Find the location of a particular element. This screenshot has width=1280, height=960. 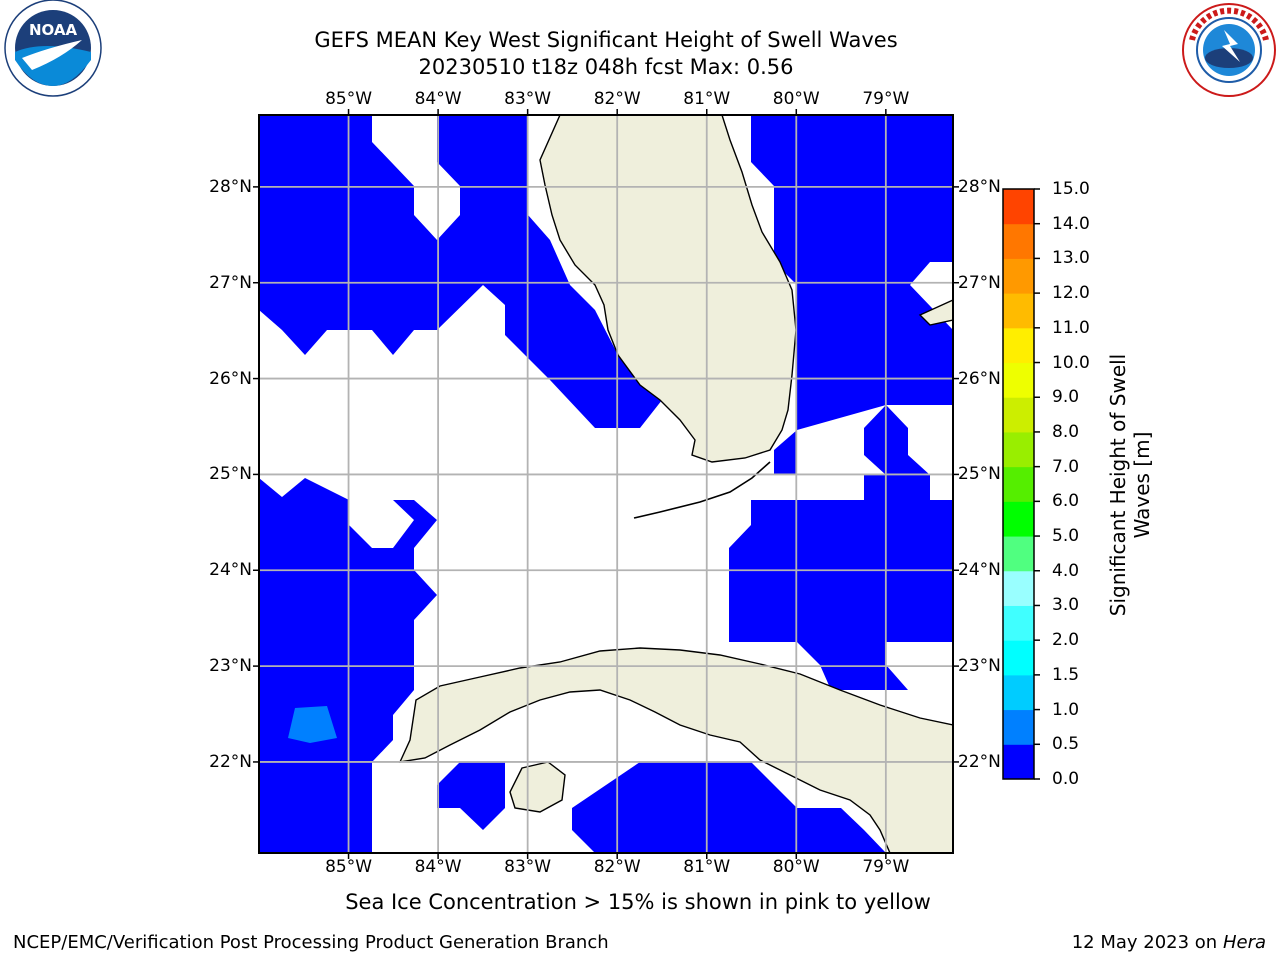

colorbar-tick-label: 0.0 is located at coordinates (1066, 779).